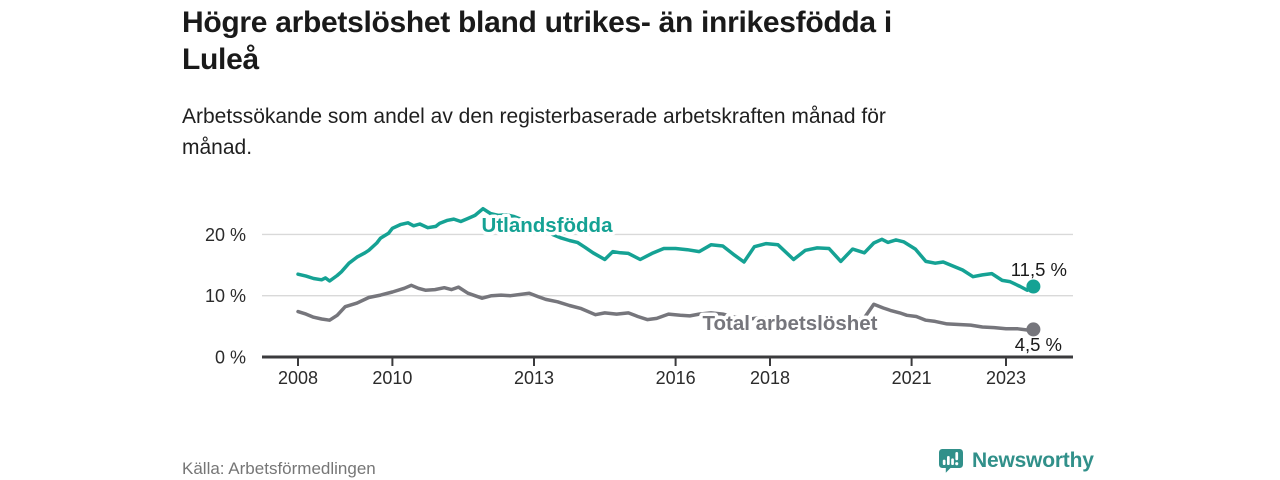 The image size is (1280, 480). What do you see at coordinates (392, 378) in the screenshot?
I see `x-tick-label: 2010` at bounding box center [392, 378].